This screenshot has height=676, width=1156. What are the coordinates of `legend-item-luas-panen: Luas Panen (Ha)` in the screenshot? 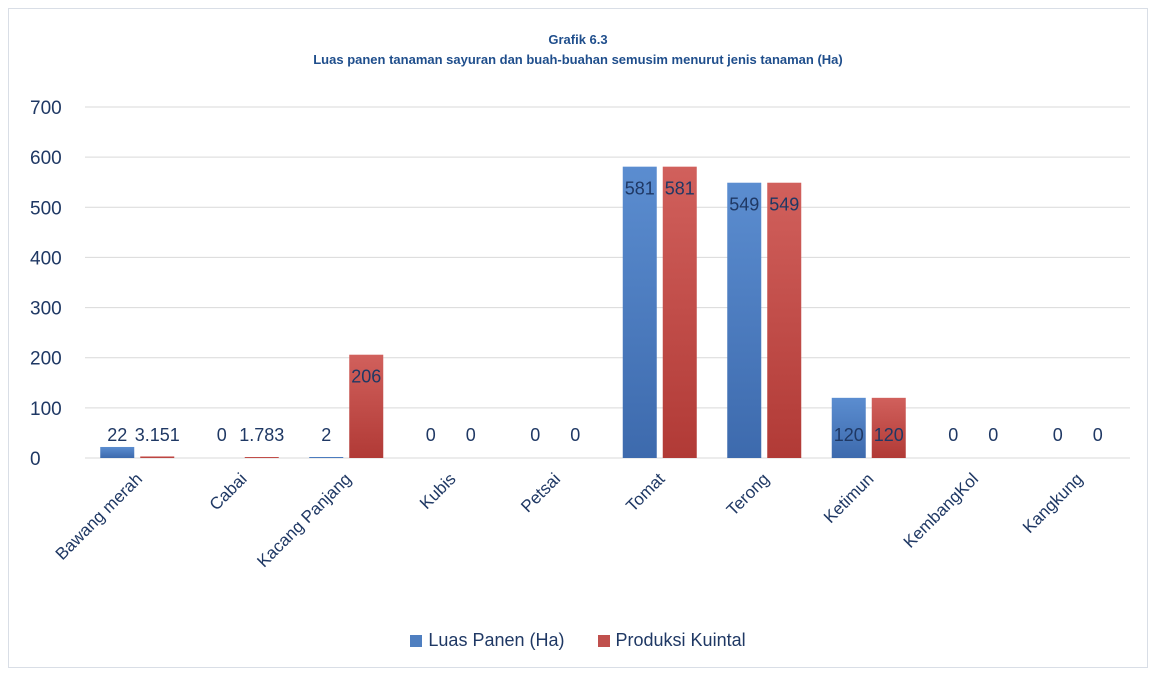 It's located at (487, 640).